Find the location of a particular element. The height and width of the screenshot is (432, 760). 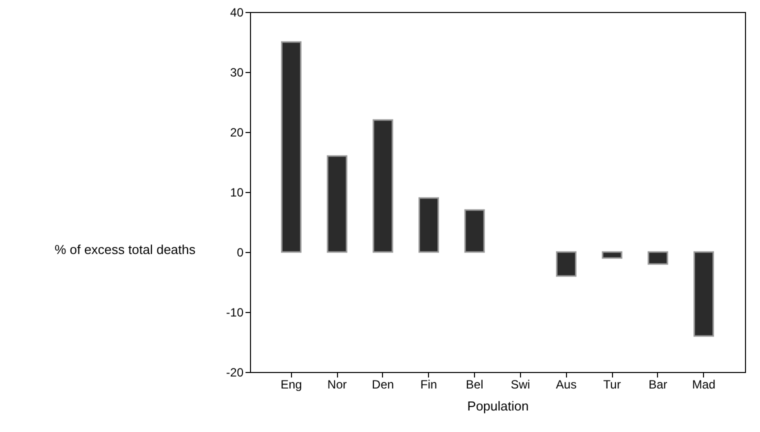

y-tick-label: -10 is located at coordinates (235, 313).